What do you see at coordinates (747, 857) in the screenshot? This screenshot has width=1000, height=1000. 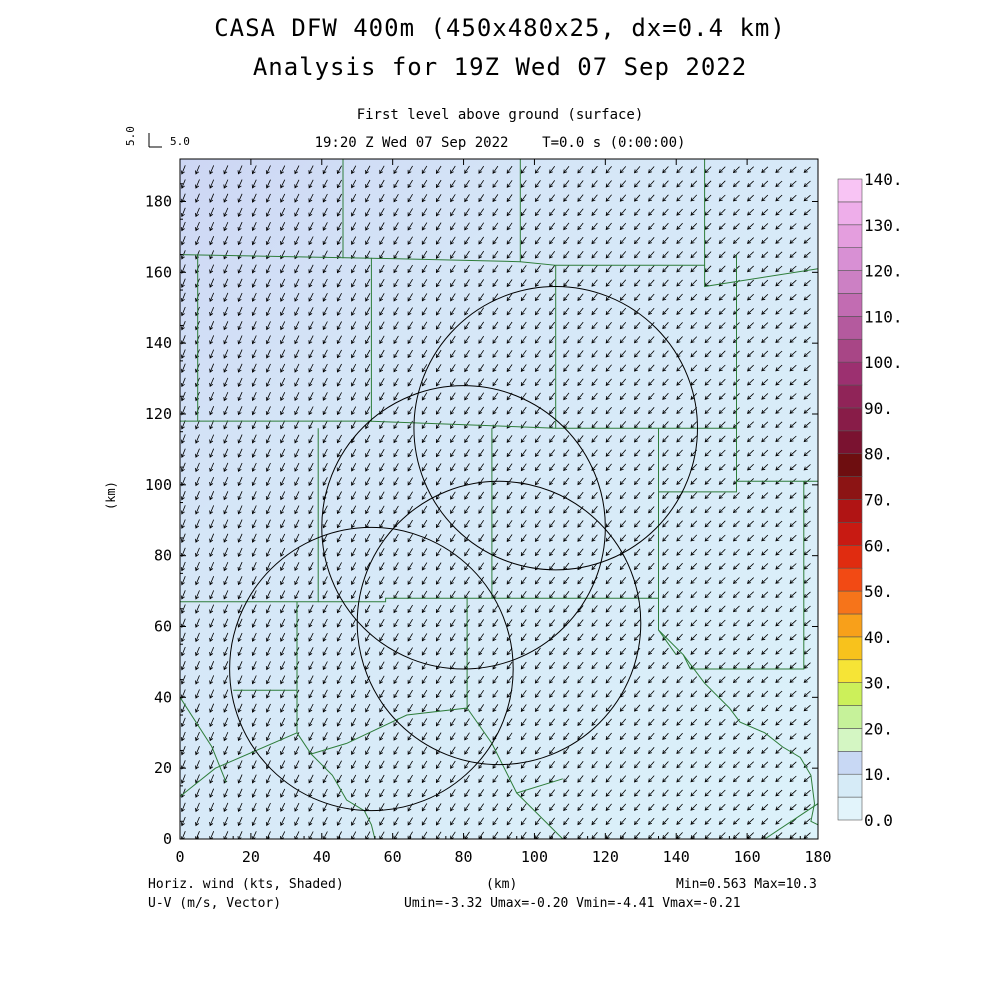 I see `x-tick-label: 160` at bounding box center [747, 857].